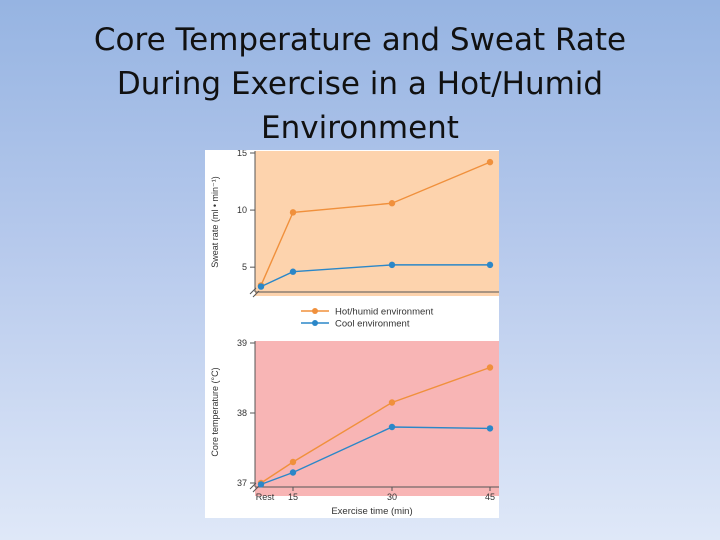 The height and width of the screenshot is (540, 720). Describe the element at coordinates (375, 425) in the screenshot. I see `core-temp-series-hot-line` at that location.